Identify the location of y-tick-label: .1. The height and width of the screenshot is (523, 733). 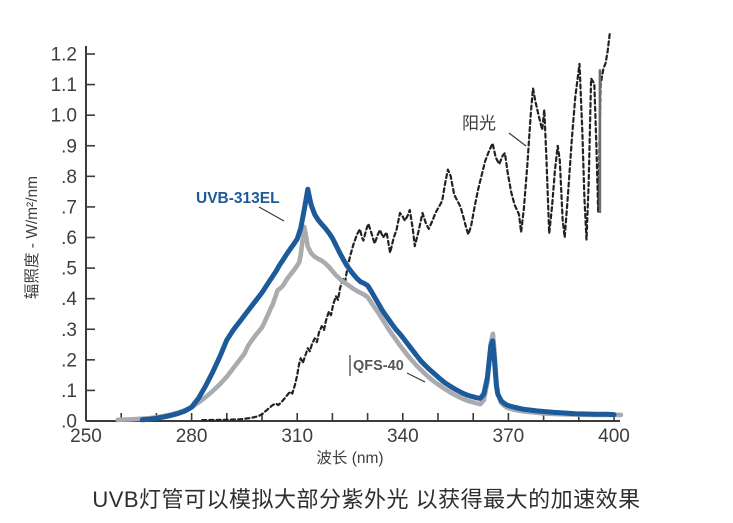
(69, 391).